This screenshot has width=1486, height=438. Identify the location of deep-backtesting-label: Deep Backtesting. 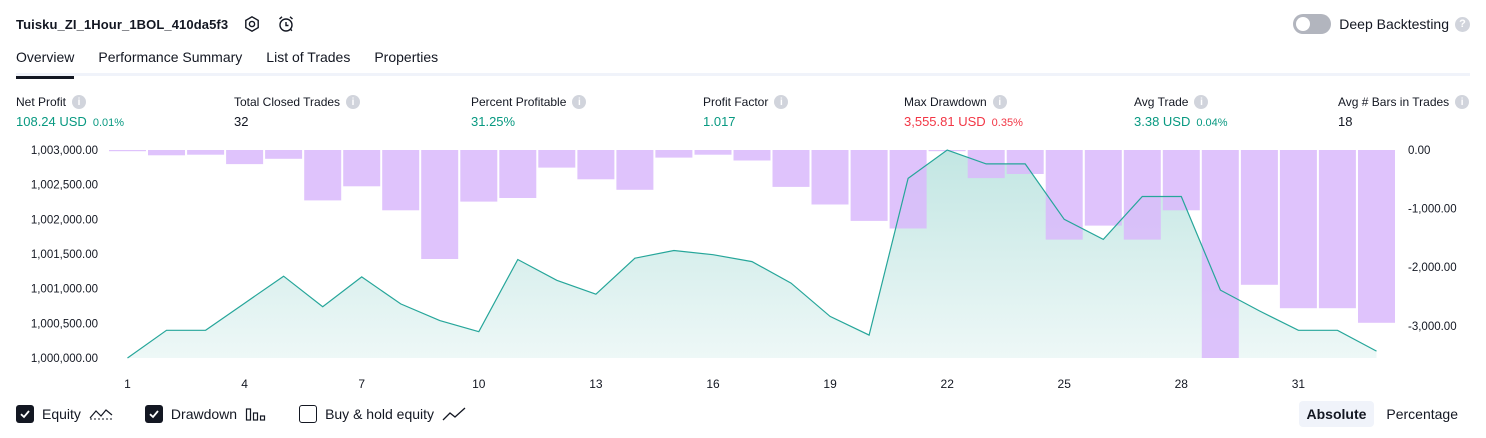
(1394, 24).